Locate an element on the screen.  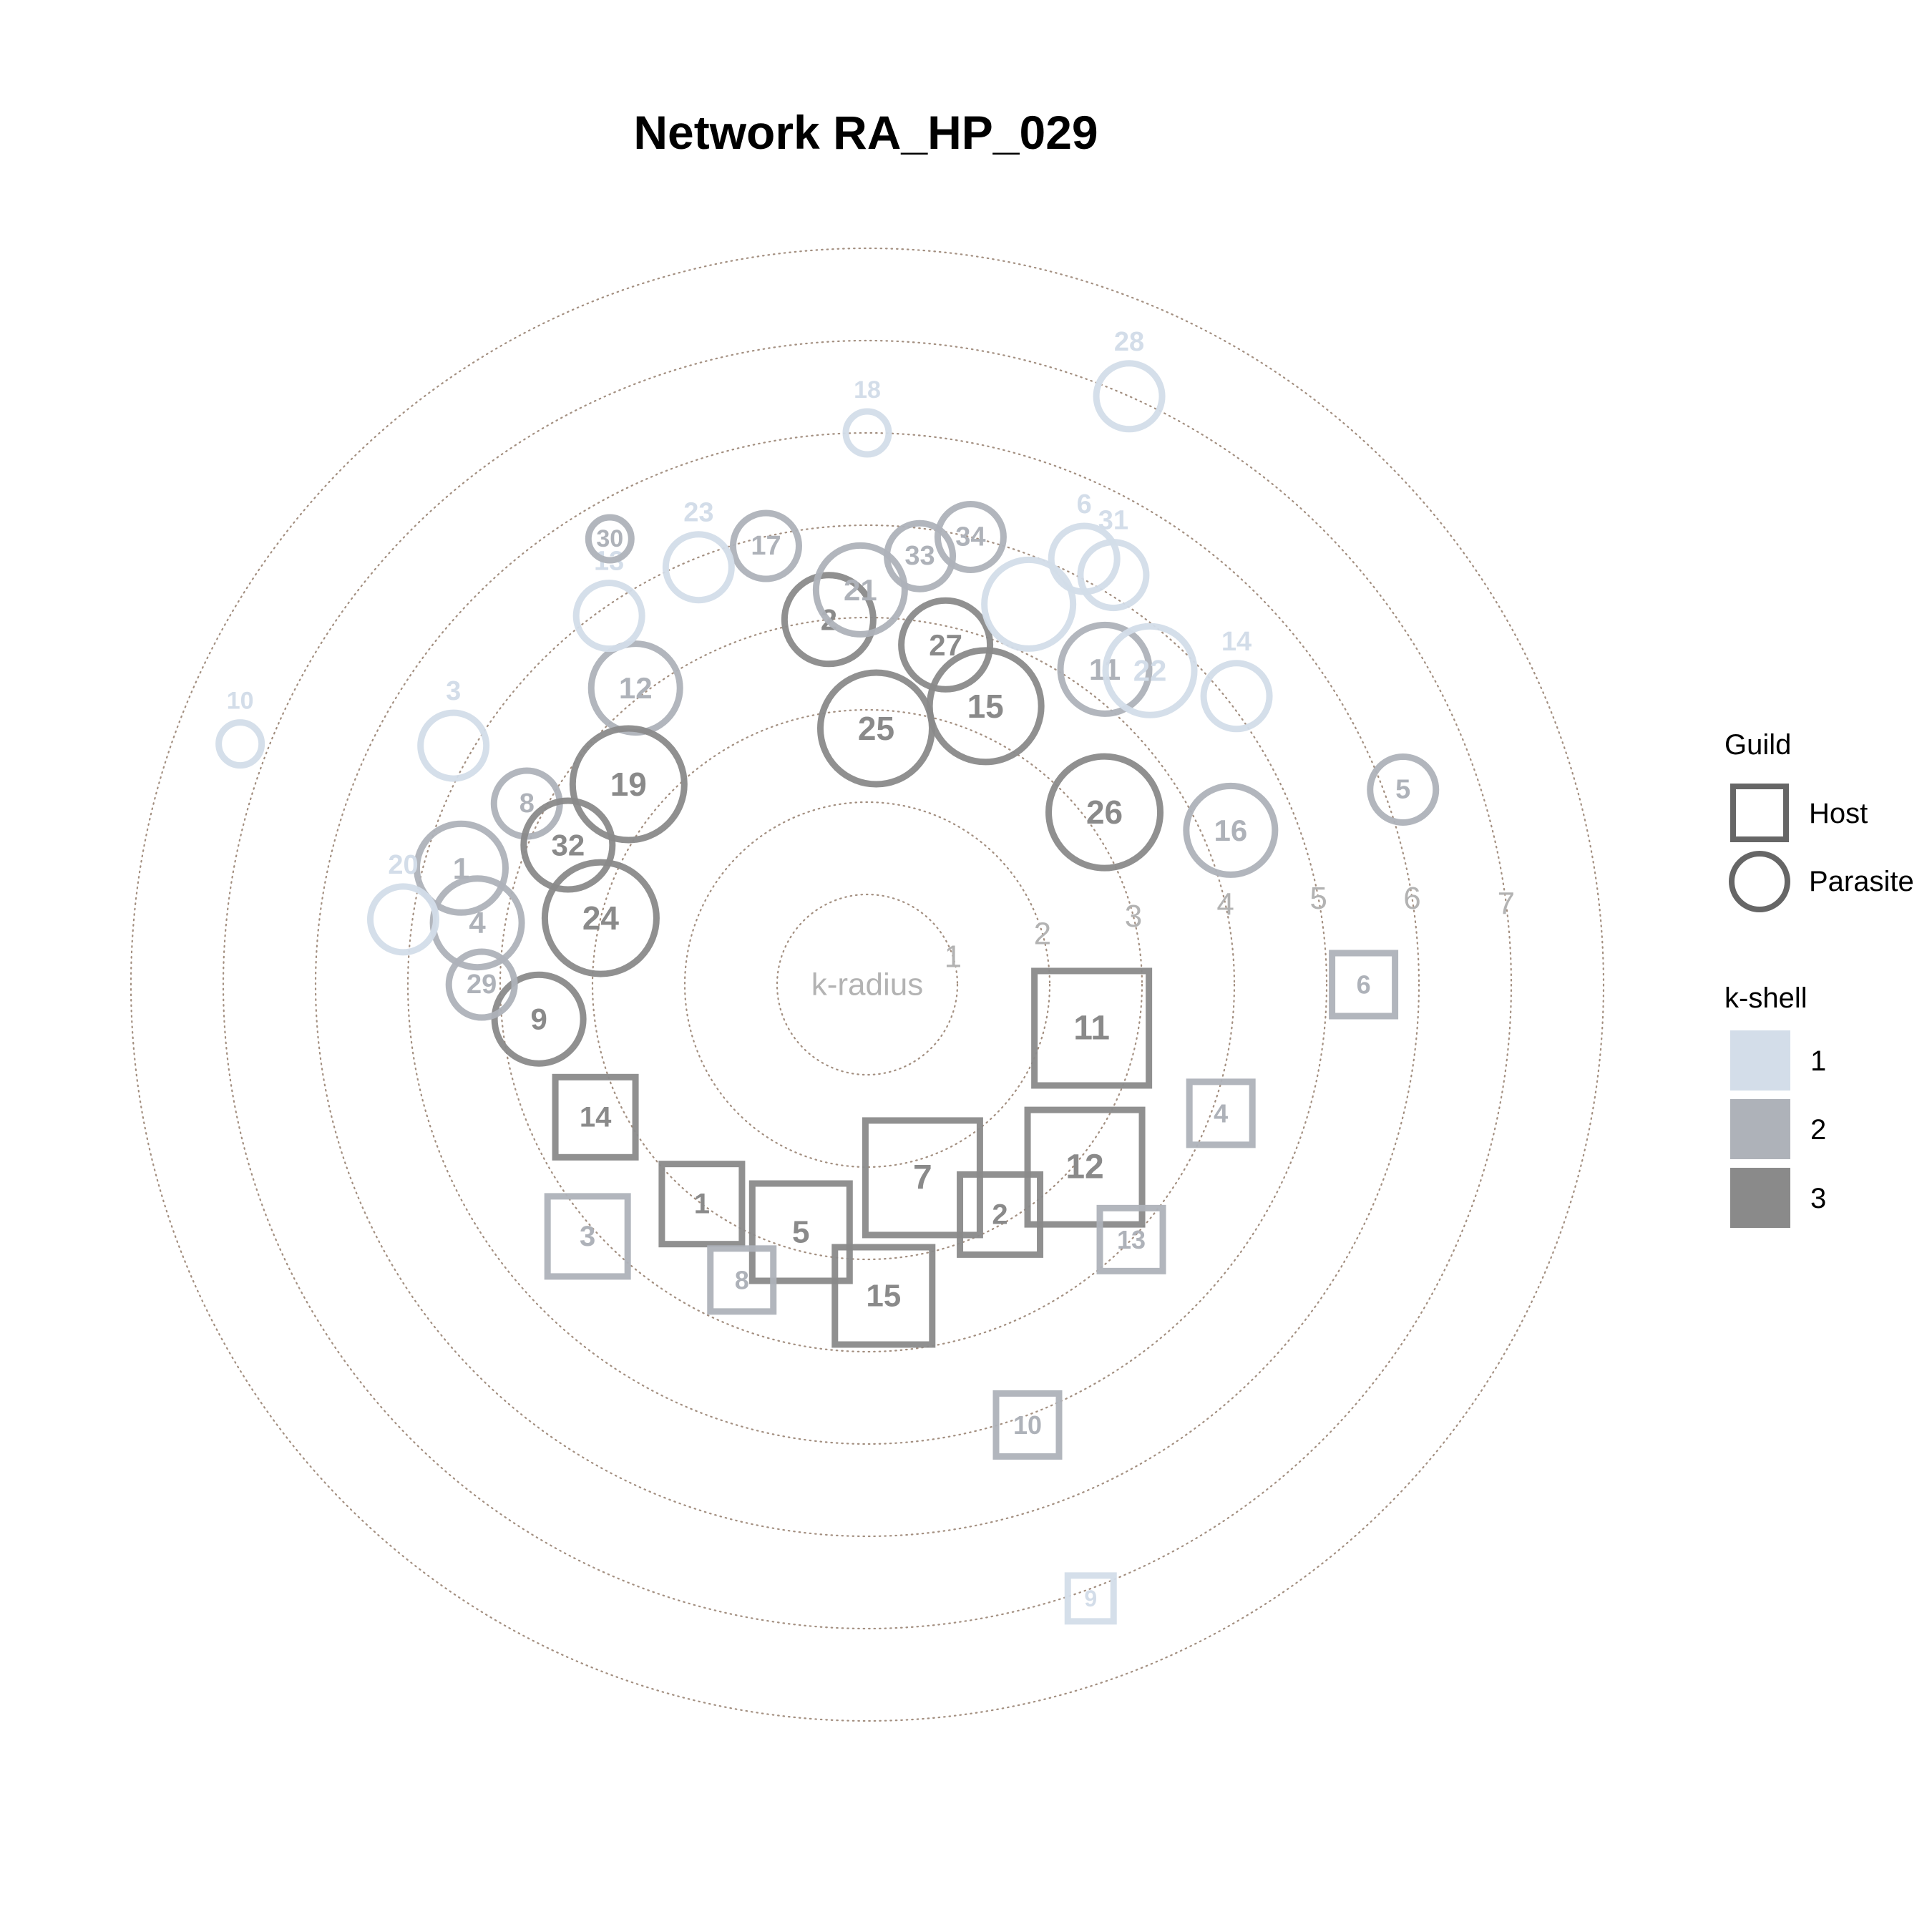
host-label-14: 14 is located at coordinates (596, 1117).